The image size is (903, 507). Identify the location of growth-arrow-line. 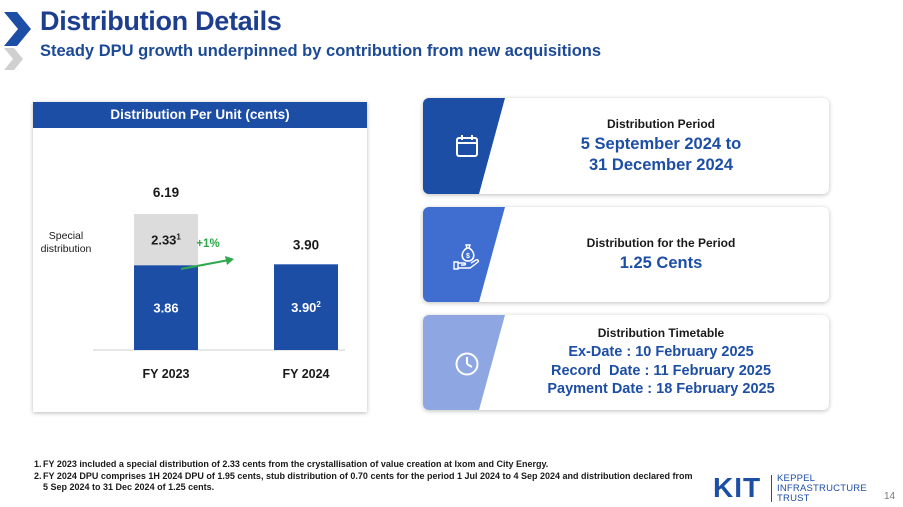
(205, 264).